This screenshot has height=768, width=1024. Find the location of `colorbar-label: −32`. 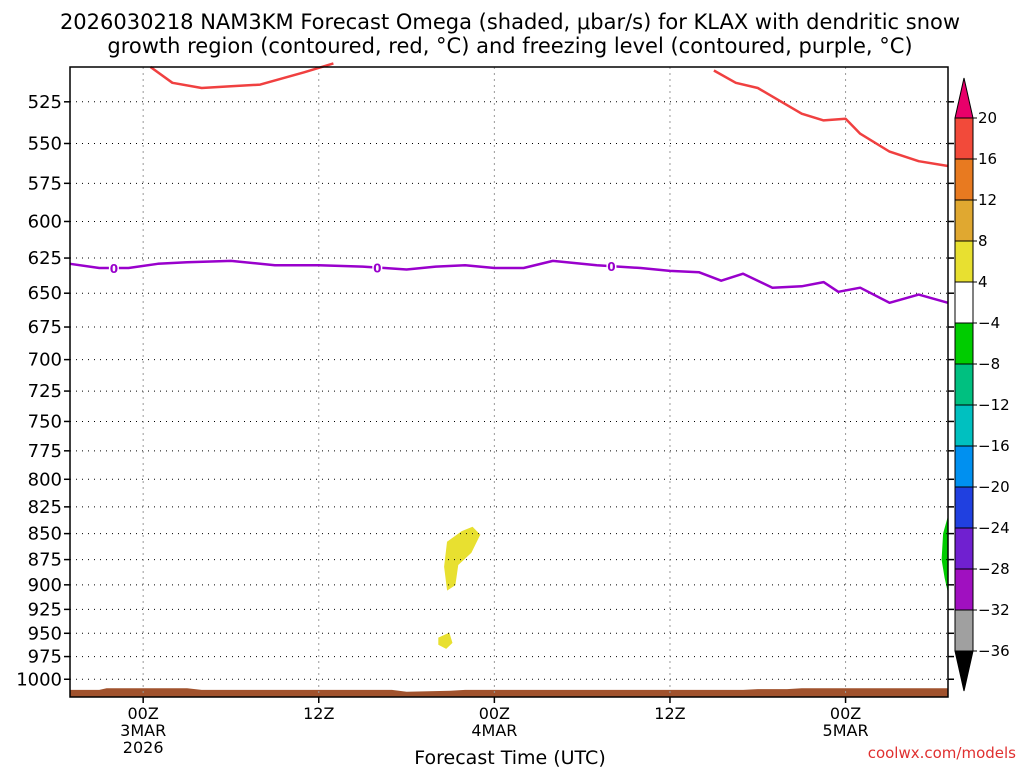

colorbar-label: −32 is located at coordinates (994, 610).